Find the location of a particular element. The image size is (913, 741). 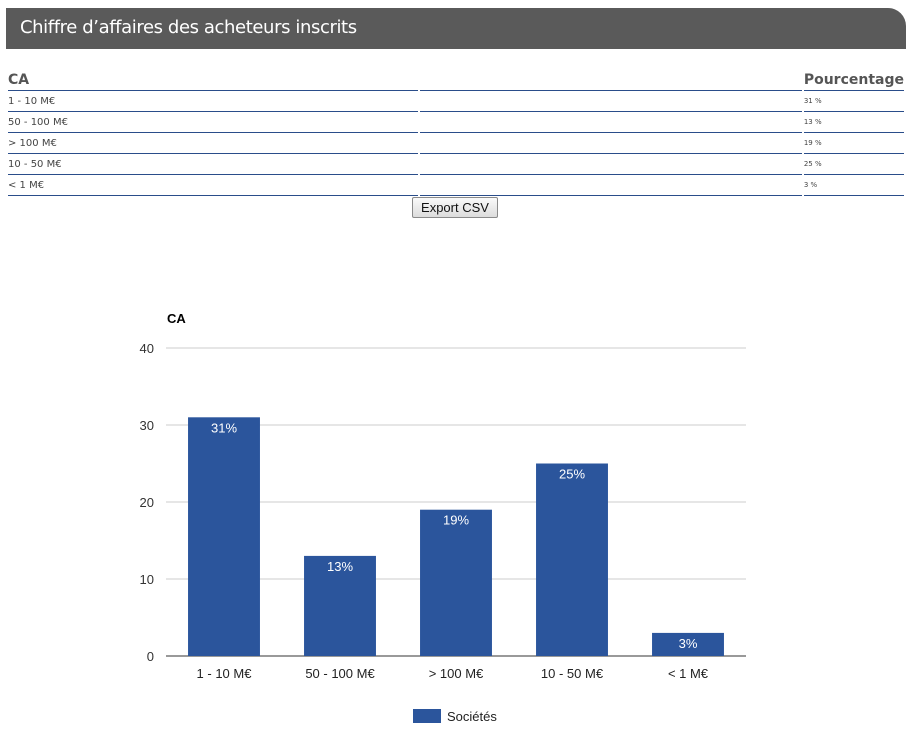

x-category-label: 1 - 10 M€ is located at coordinates (225, 673).